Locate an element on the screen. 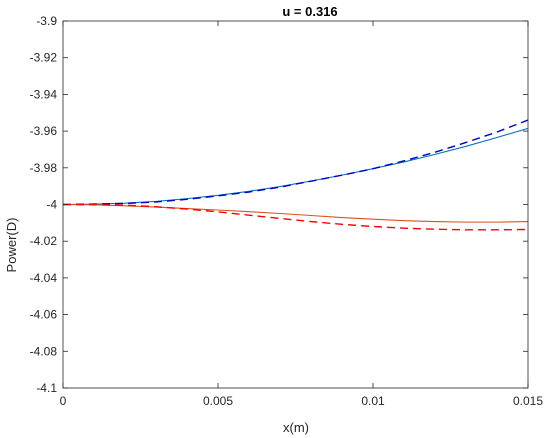 The width and height of the screenshot is (550, 438). chart-title: u = 0.316 is located at coordinates (309, 11).